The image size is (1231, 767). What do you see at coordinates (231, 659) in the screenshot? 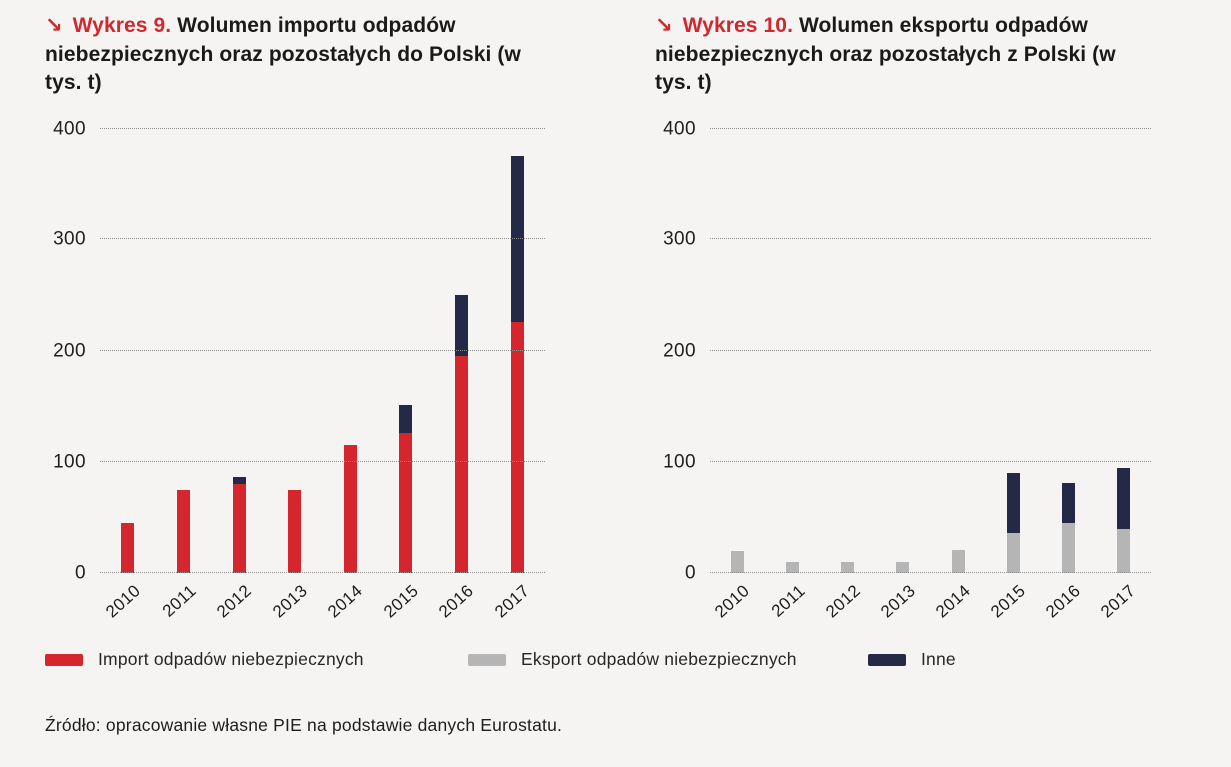
I see `legend-label: Import odpadów niebezpiecznych` at bounding box center [231, 659].